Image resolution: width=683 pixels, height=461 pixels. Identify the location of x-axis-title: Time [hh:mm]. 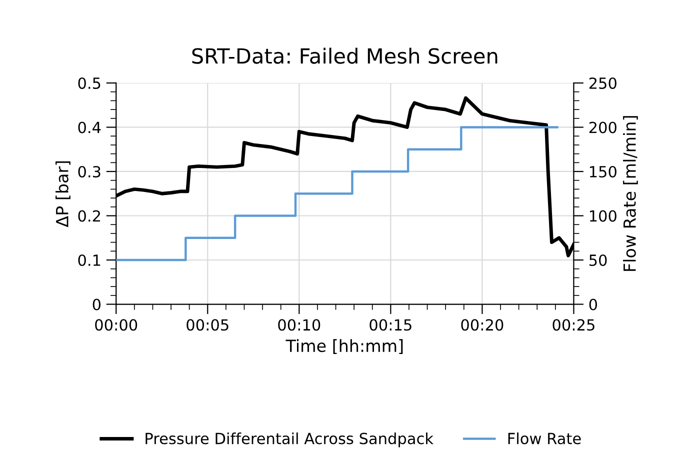
(344, 346).